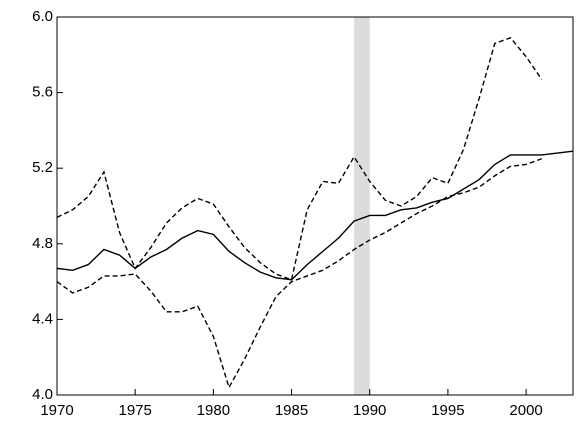  What do you see at coordinates (134, 410) in the screenshot?
I see `x-tick-label: 1975` at bounding box center [134, 410].